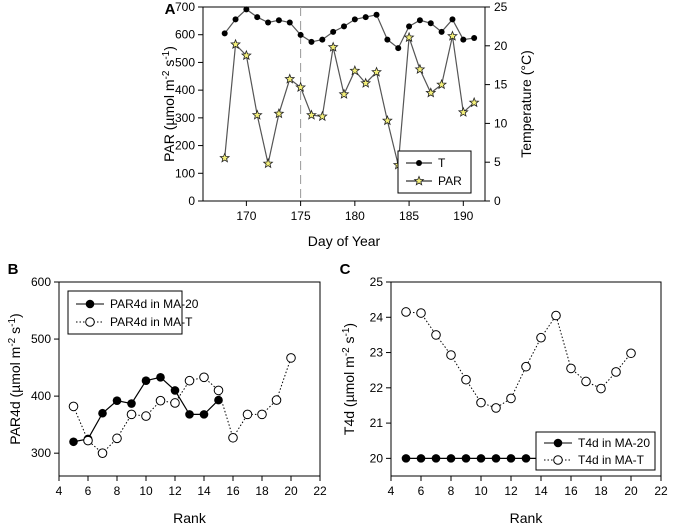  Describe the element at coordinates (345, 269) in the screenshot. I see `panel-letter: C` at that location.